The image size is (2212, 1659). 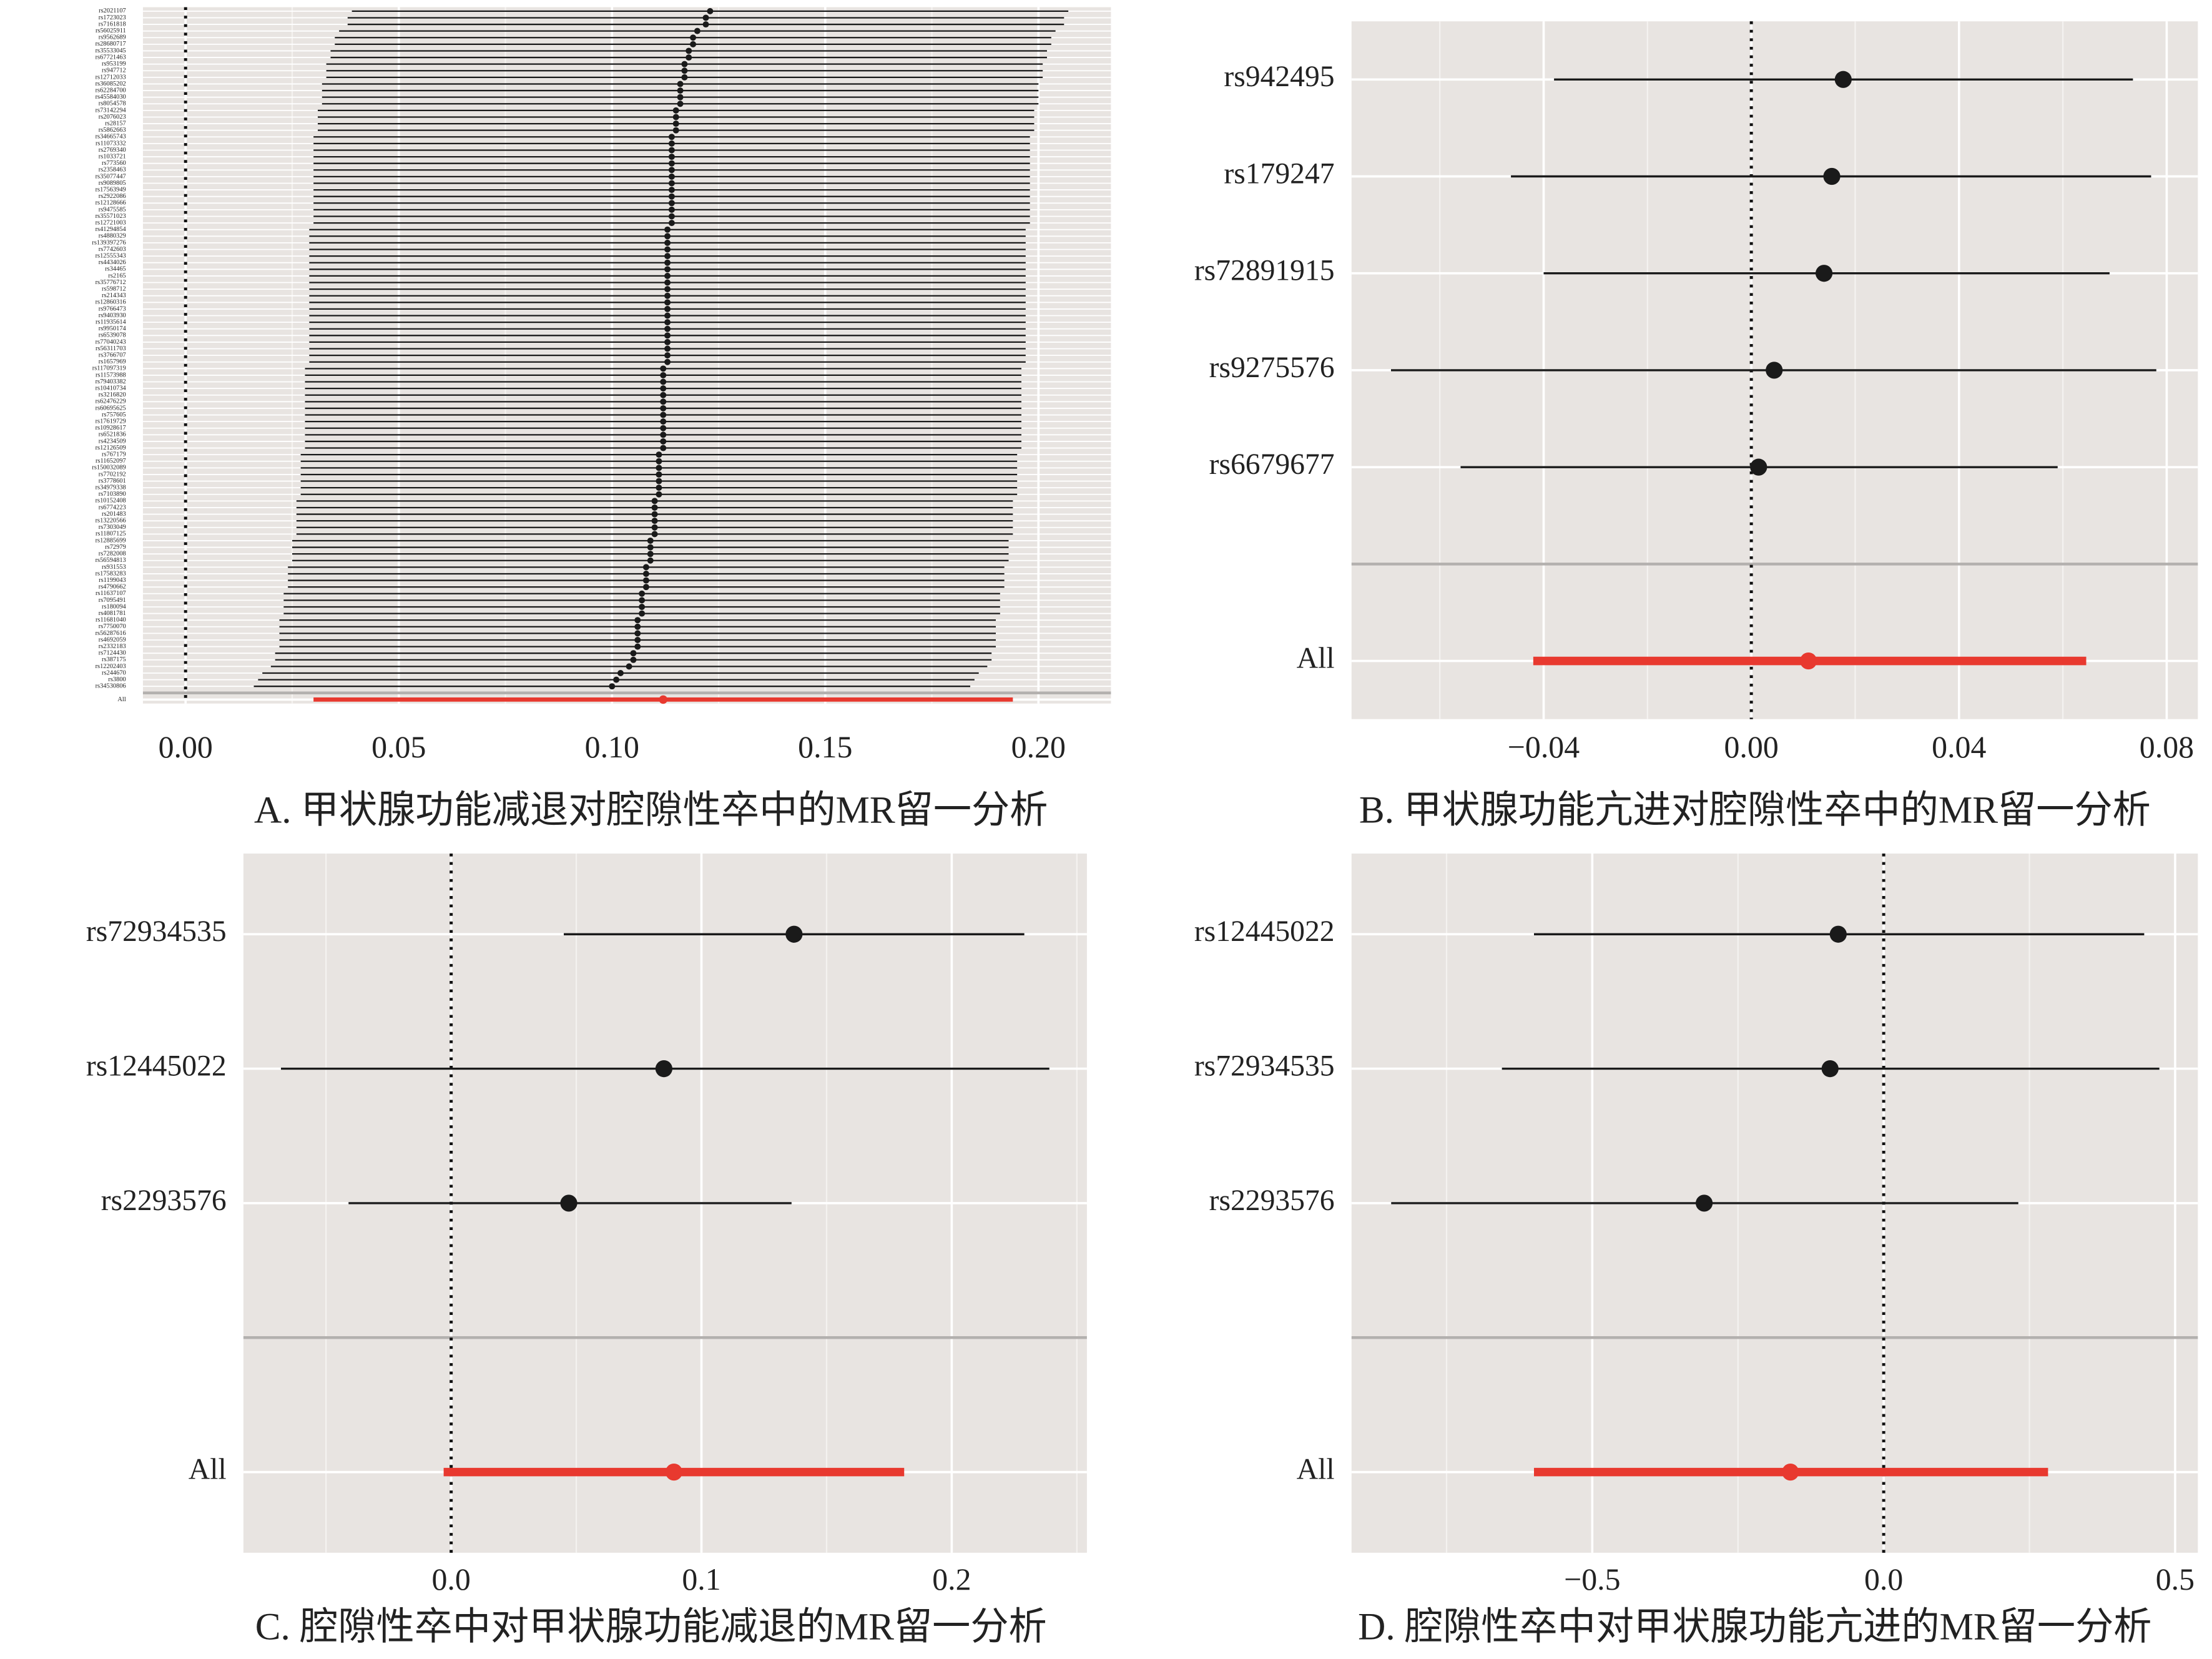 I want to click on row-label: rs4234509, so click(x=112, y=441).